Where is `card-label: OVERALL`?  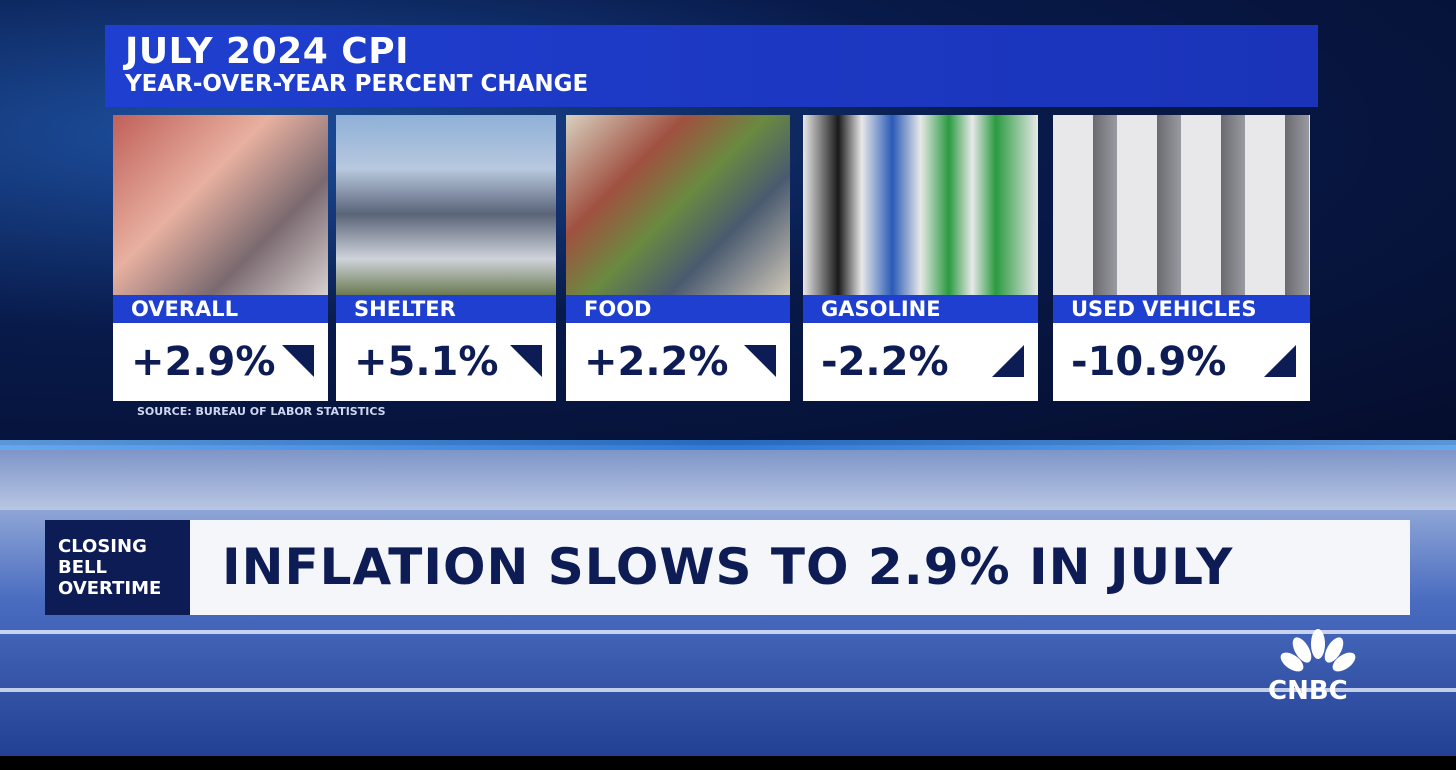
card-label: OVERALL is located at coordinates (220, 309).